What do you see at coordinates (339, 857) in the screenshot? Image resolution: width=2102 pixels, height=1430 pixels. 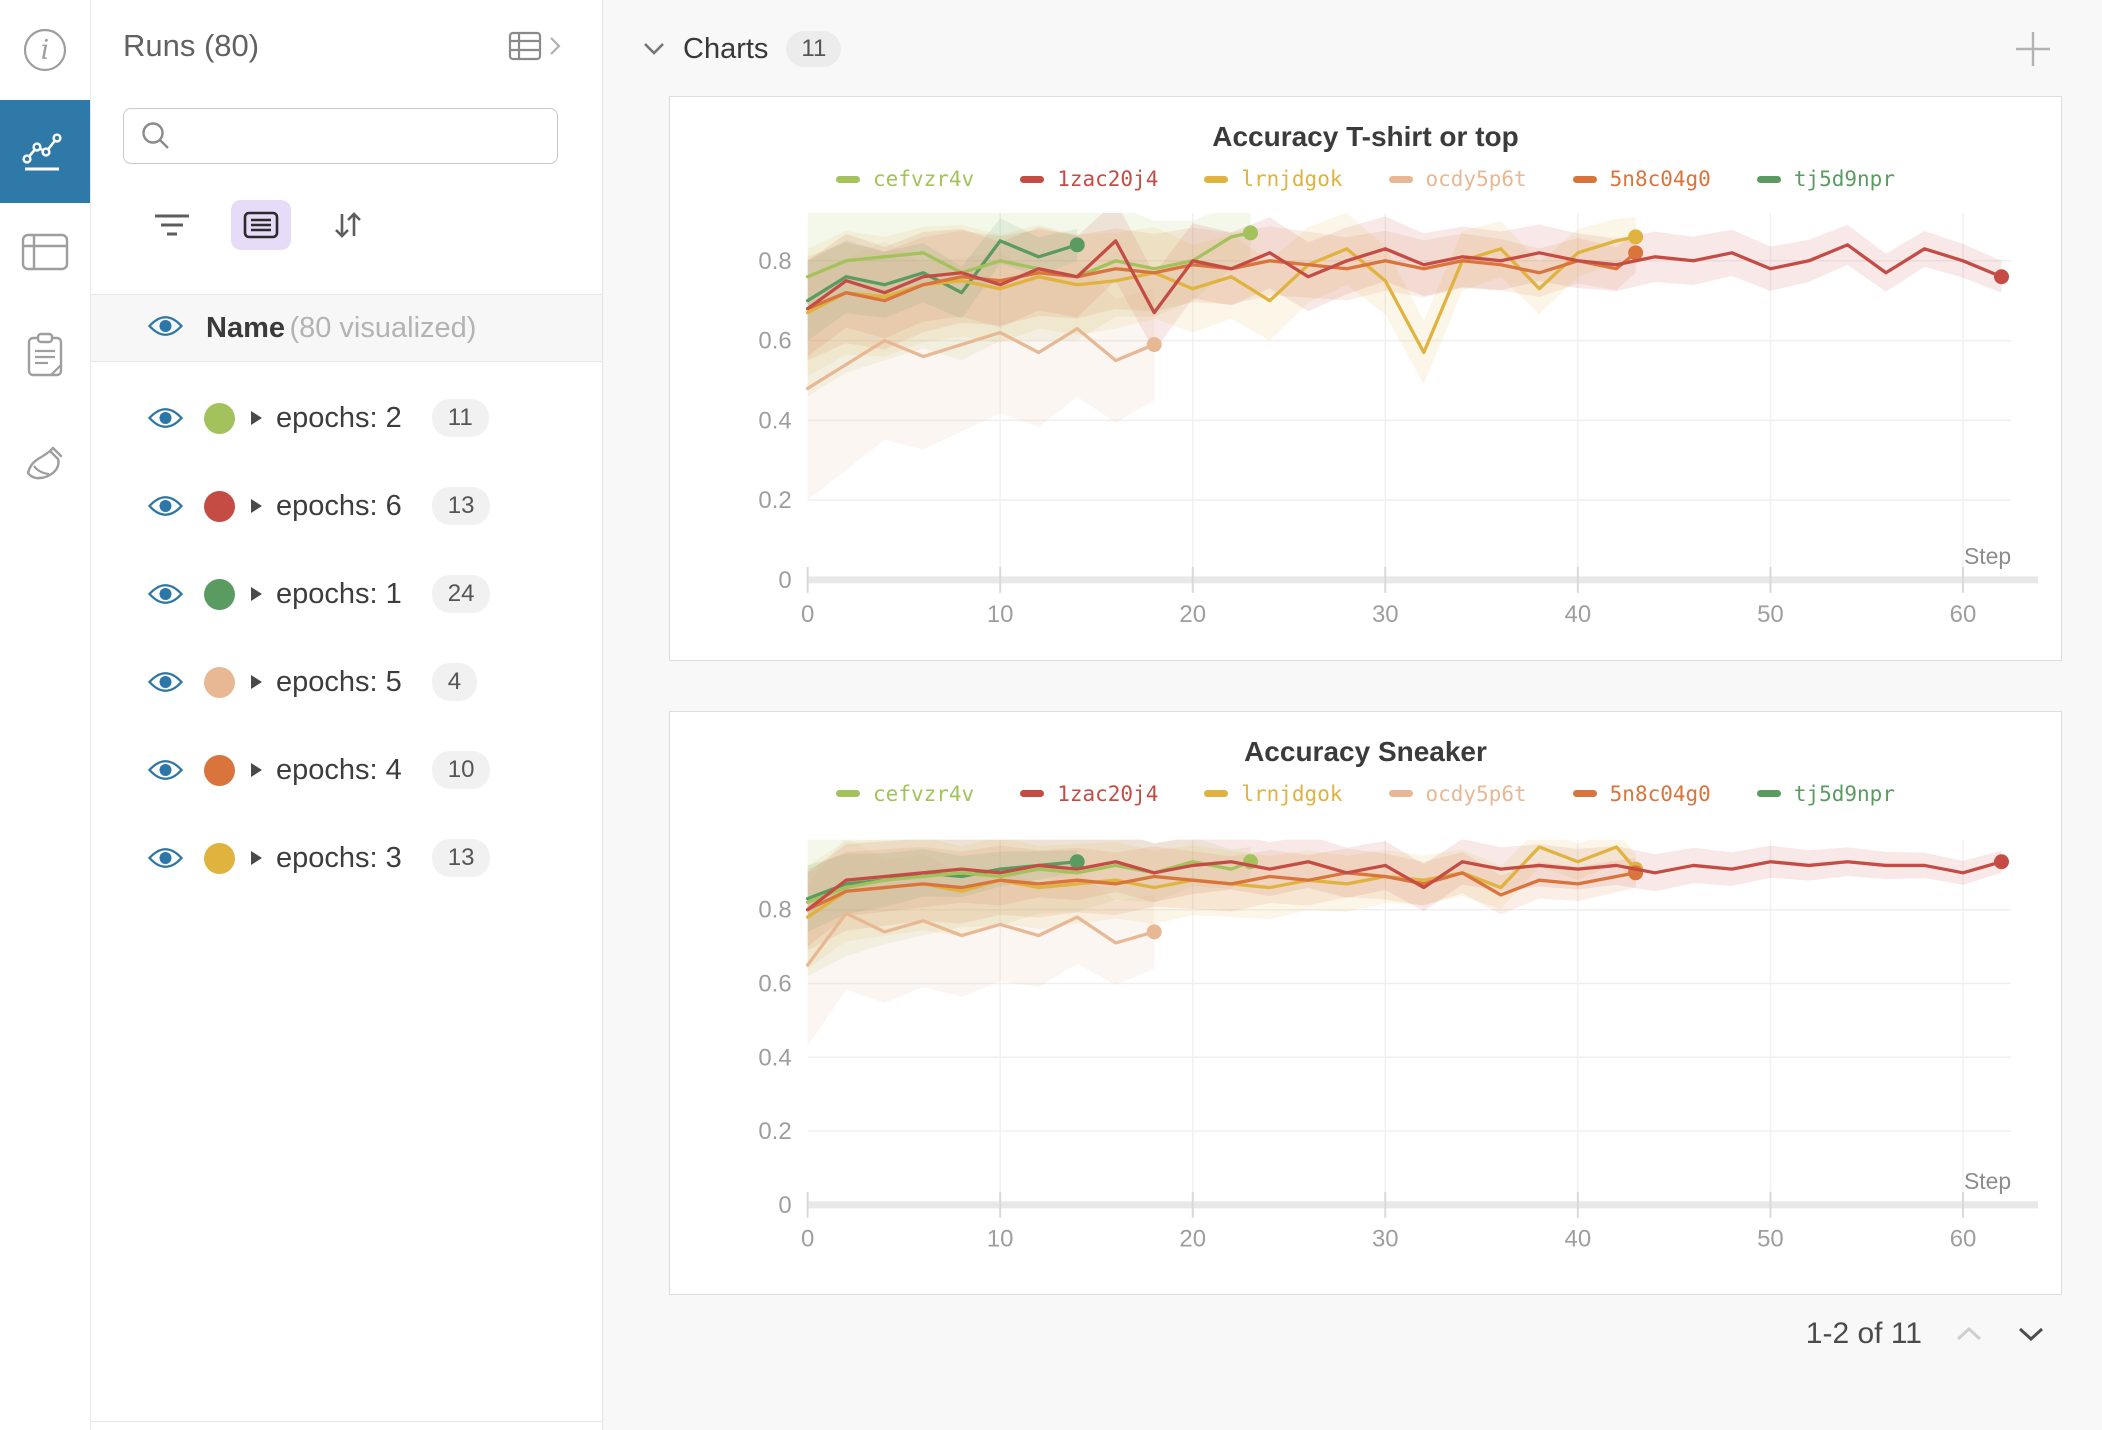 I see `run-group-label: epochs: 3` at bounding box center [339, 857].